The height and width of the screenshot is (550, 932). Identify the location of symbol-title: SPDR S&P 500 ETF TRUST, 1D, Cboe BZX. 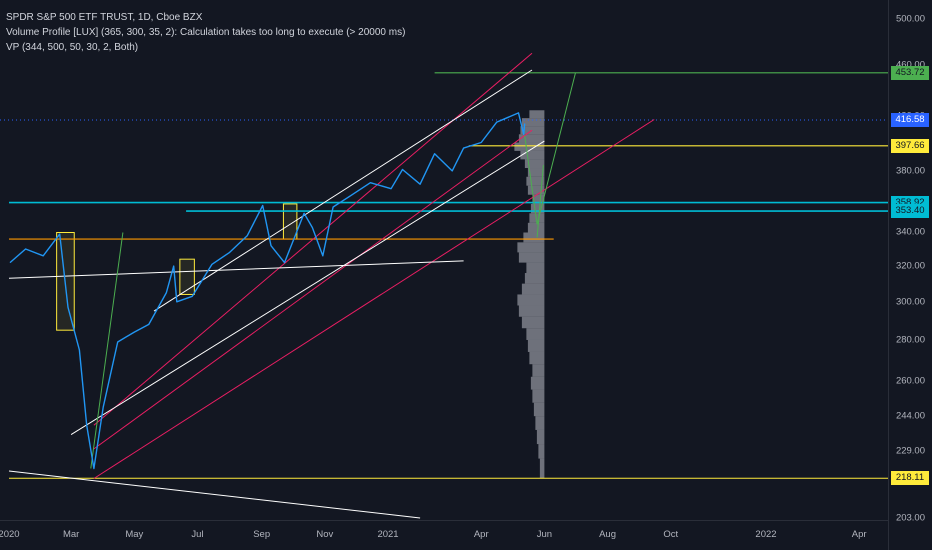
(104, 17).